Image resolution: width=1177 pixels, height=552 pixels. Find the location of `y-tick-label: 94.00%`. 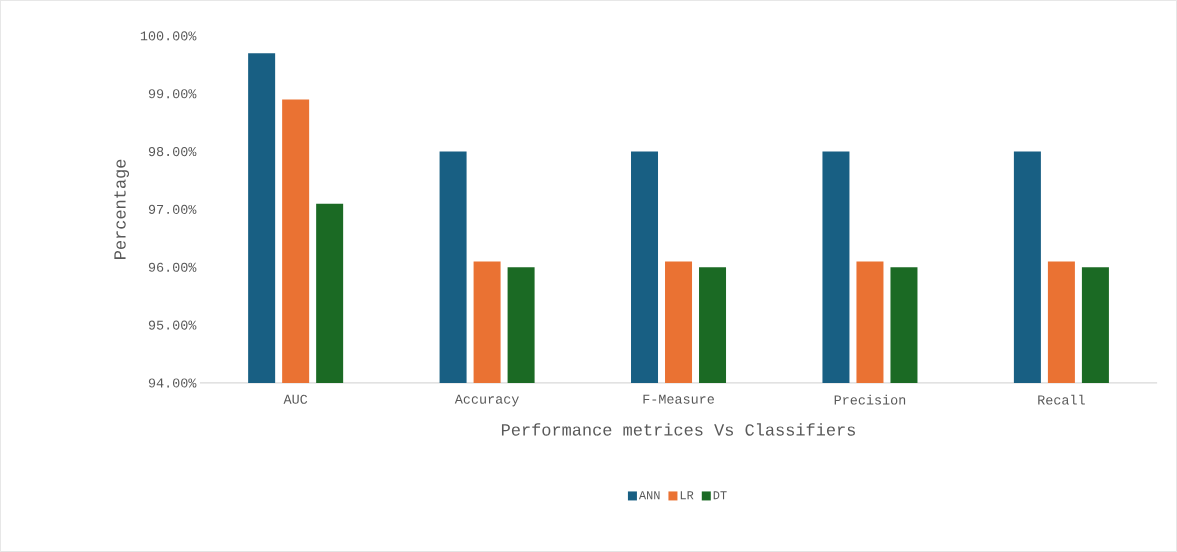

y-tick-label: 94.00% is located at coordinates (172, 383).